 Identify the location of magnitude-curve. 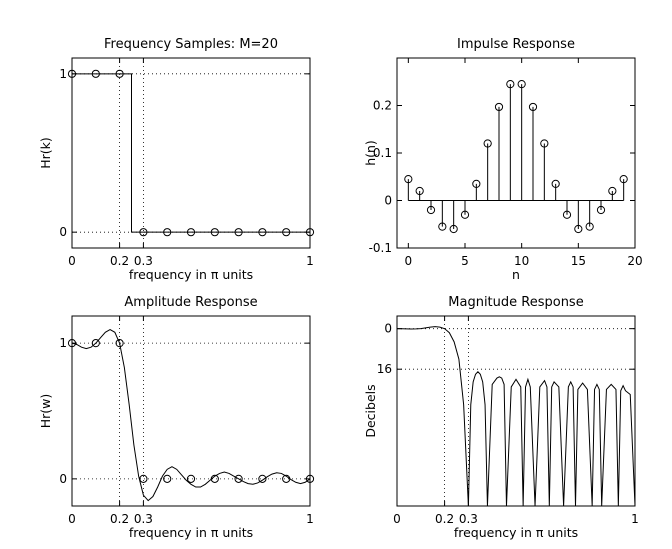
(516, 416).